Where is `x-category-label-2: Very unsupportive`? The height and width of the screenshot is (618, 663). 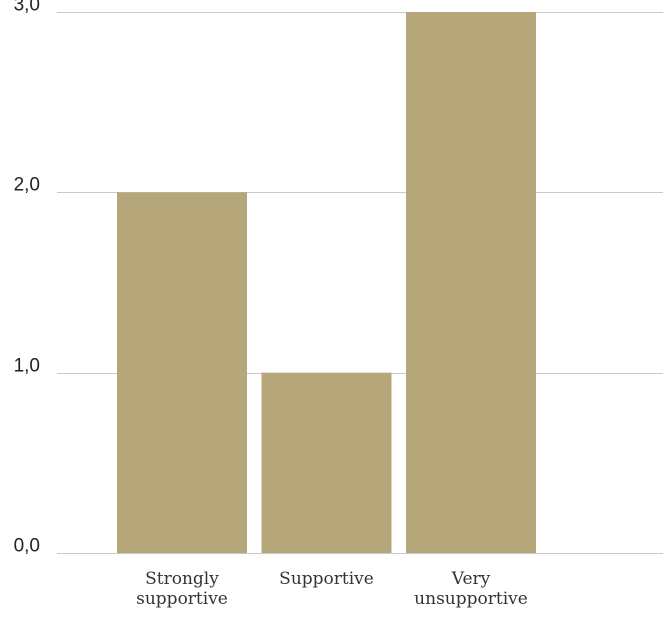 x-category-label-2: Very unsupportive is located at coordinates (471, 589).